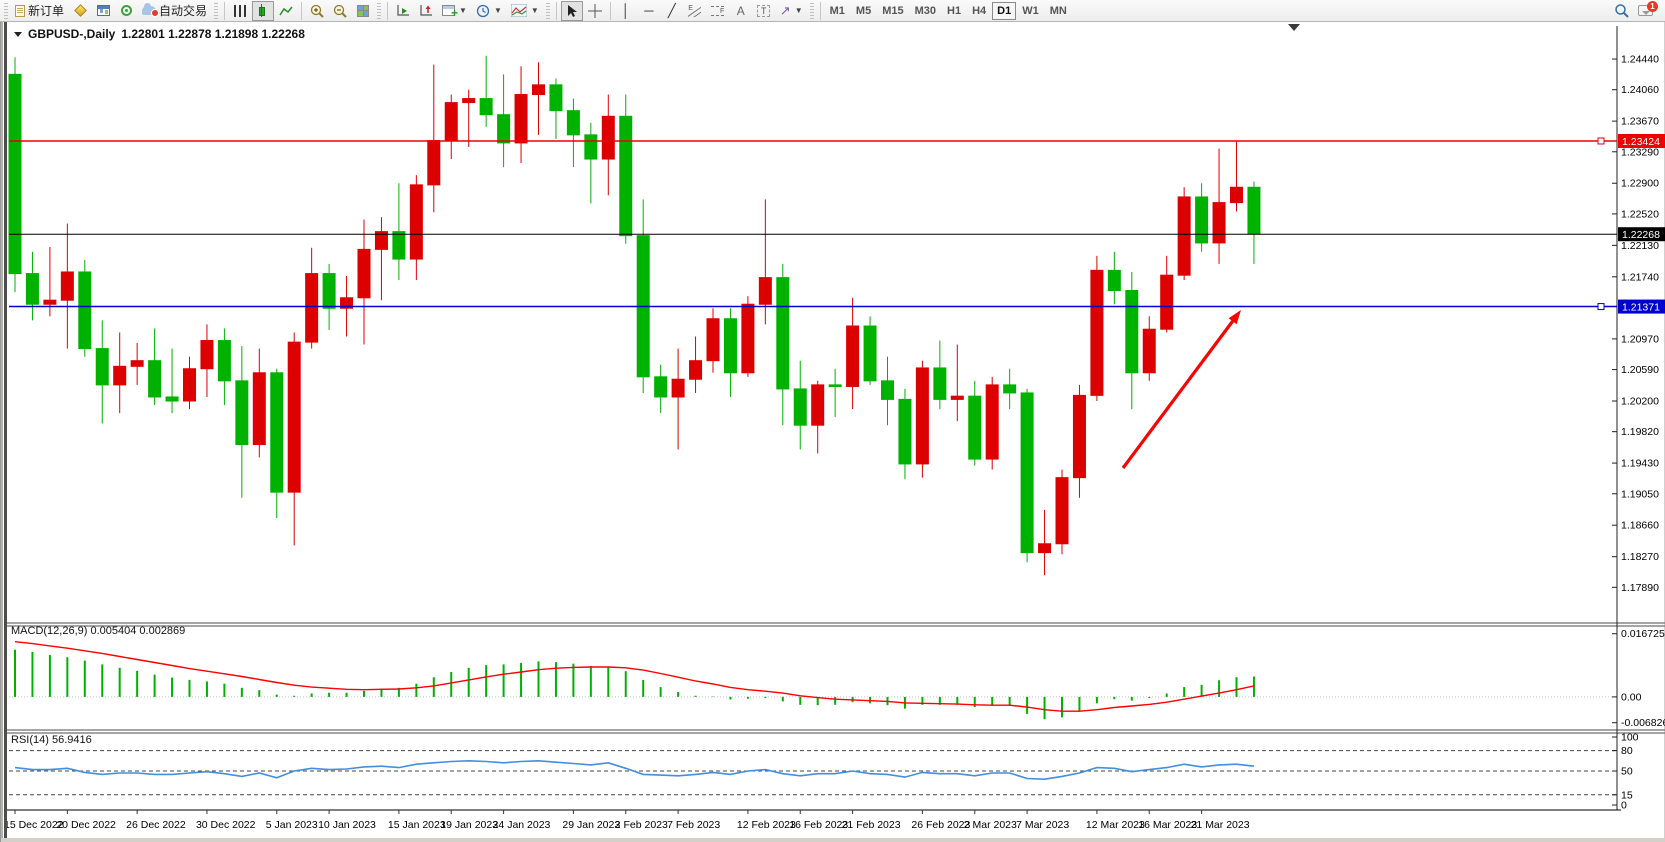  I want to click on chart-shift-button, so click(426, 11).